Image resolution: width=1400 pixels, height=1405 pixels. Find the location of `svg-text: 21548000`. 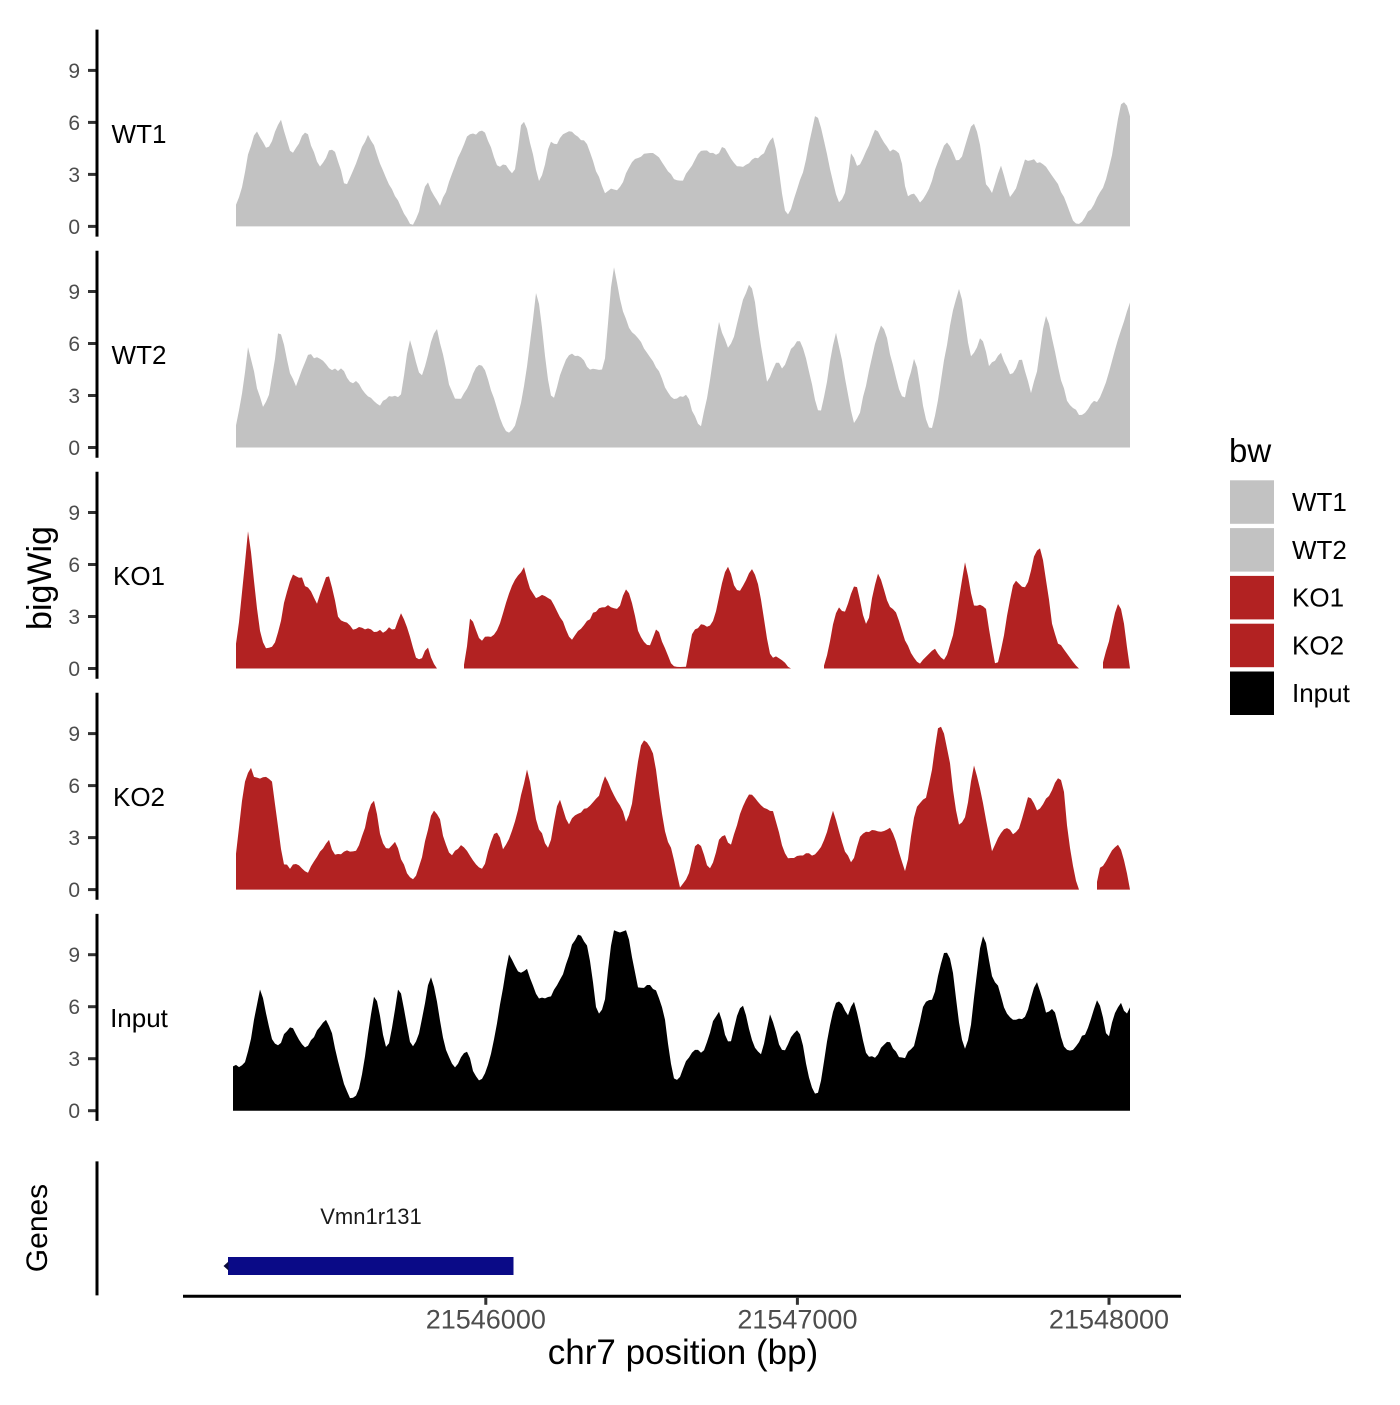

svg-text: 21548000 is located at coordinates (1109, 1320).